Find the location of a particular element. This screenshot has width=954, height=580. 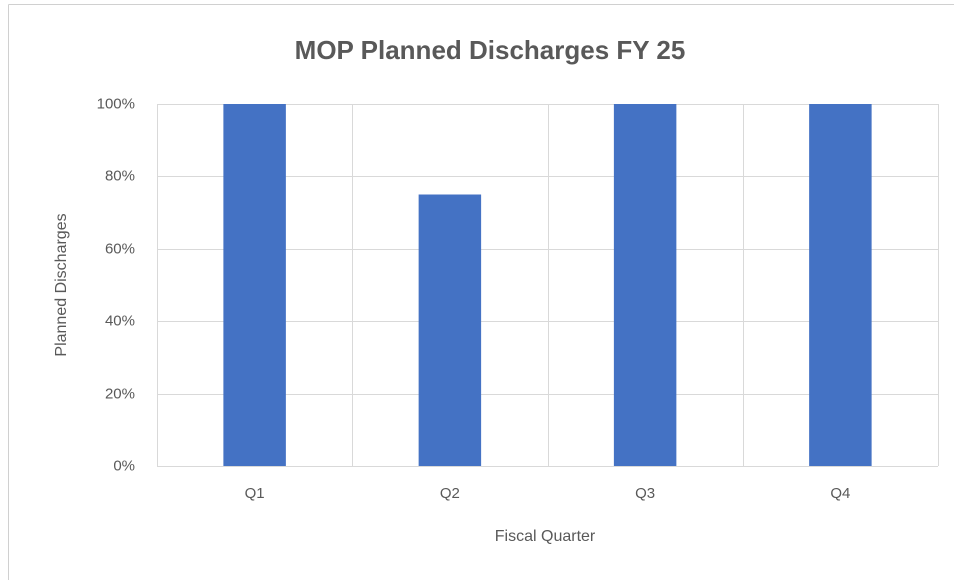

y-tick-label: 0% is located at coordinates (124, 465).